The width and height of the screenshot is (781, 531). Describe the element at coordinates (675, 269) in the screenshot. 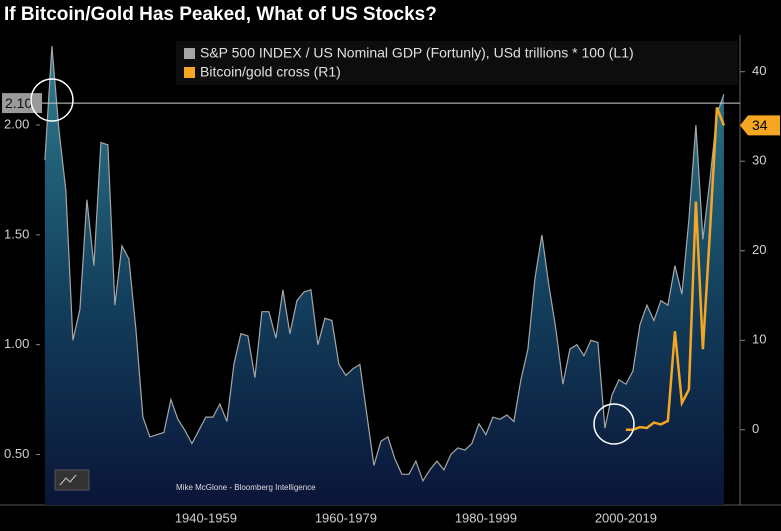

I see `line` at that location.